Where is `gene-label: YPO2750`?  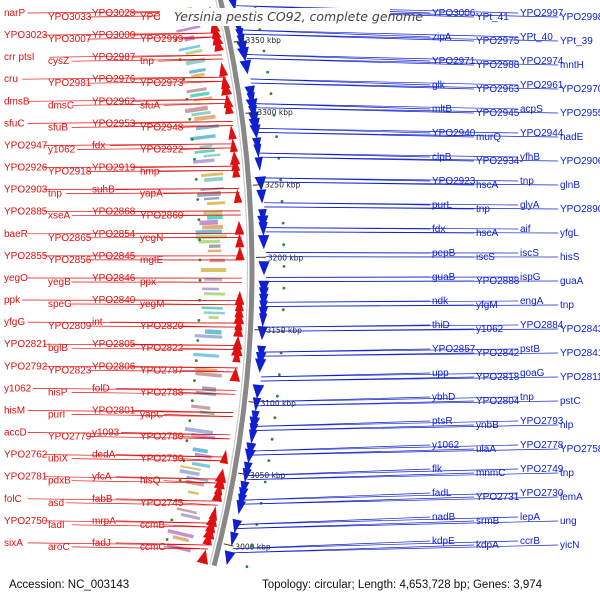 gene-label: YPO2750 is located at coordinates (26, 521).